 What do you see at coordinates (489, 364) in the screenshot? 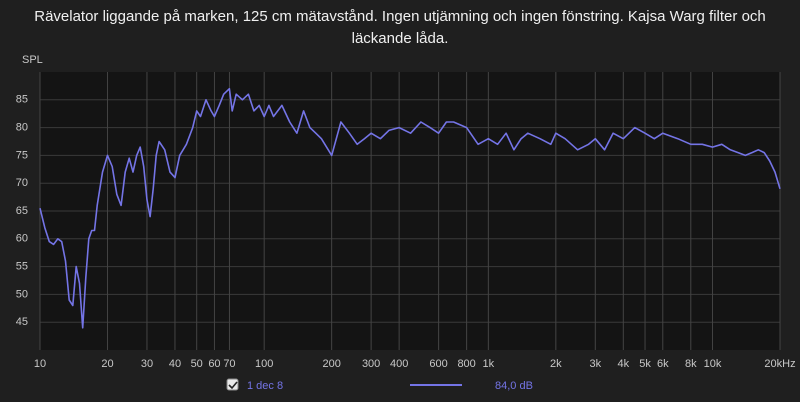
I see `x-tick-label: 1k` at bounding box center [489, 364].